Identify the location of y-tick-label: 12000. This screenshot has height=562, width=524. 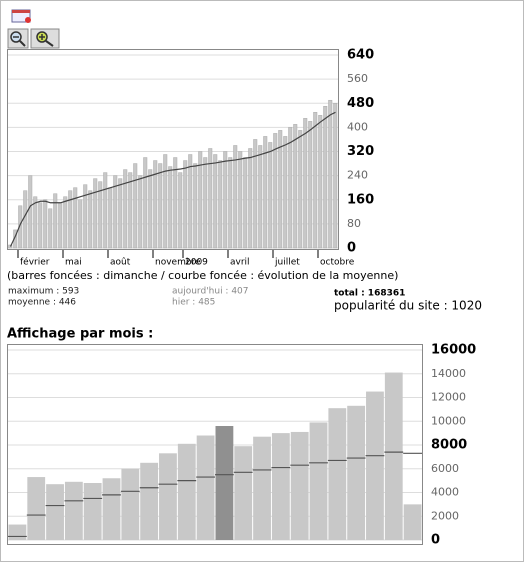
(448, 397).